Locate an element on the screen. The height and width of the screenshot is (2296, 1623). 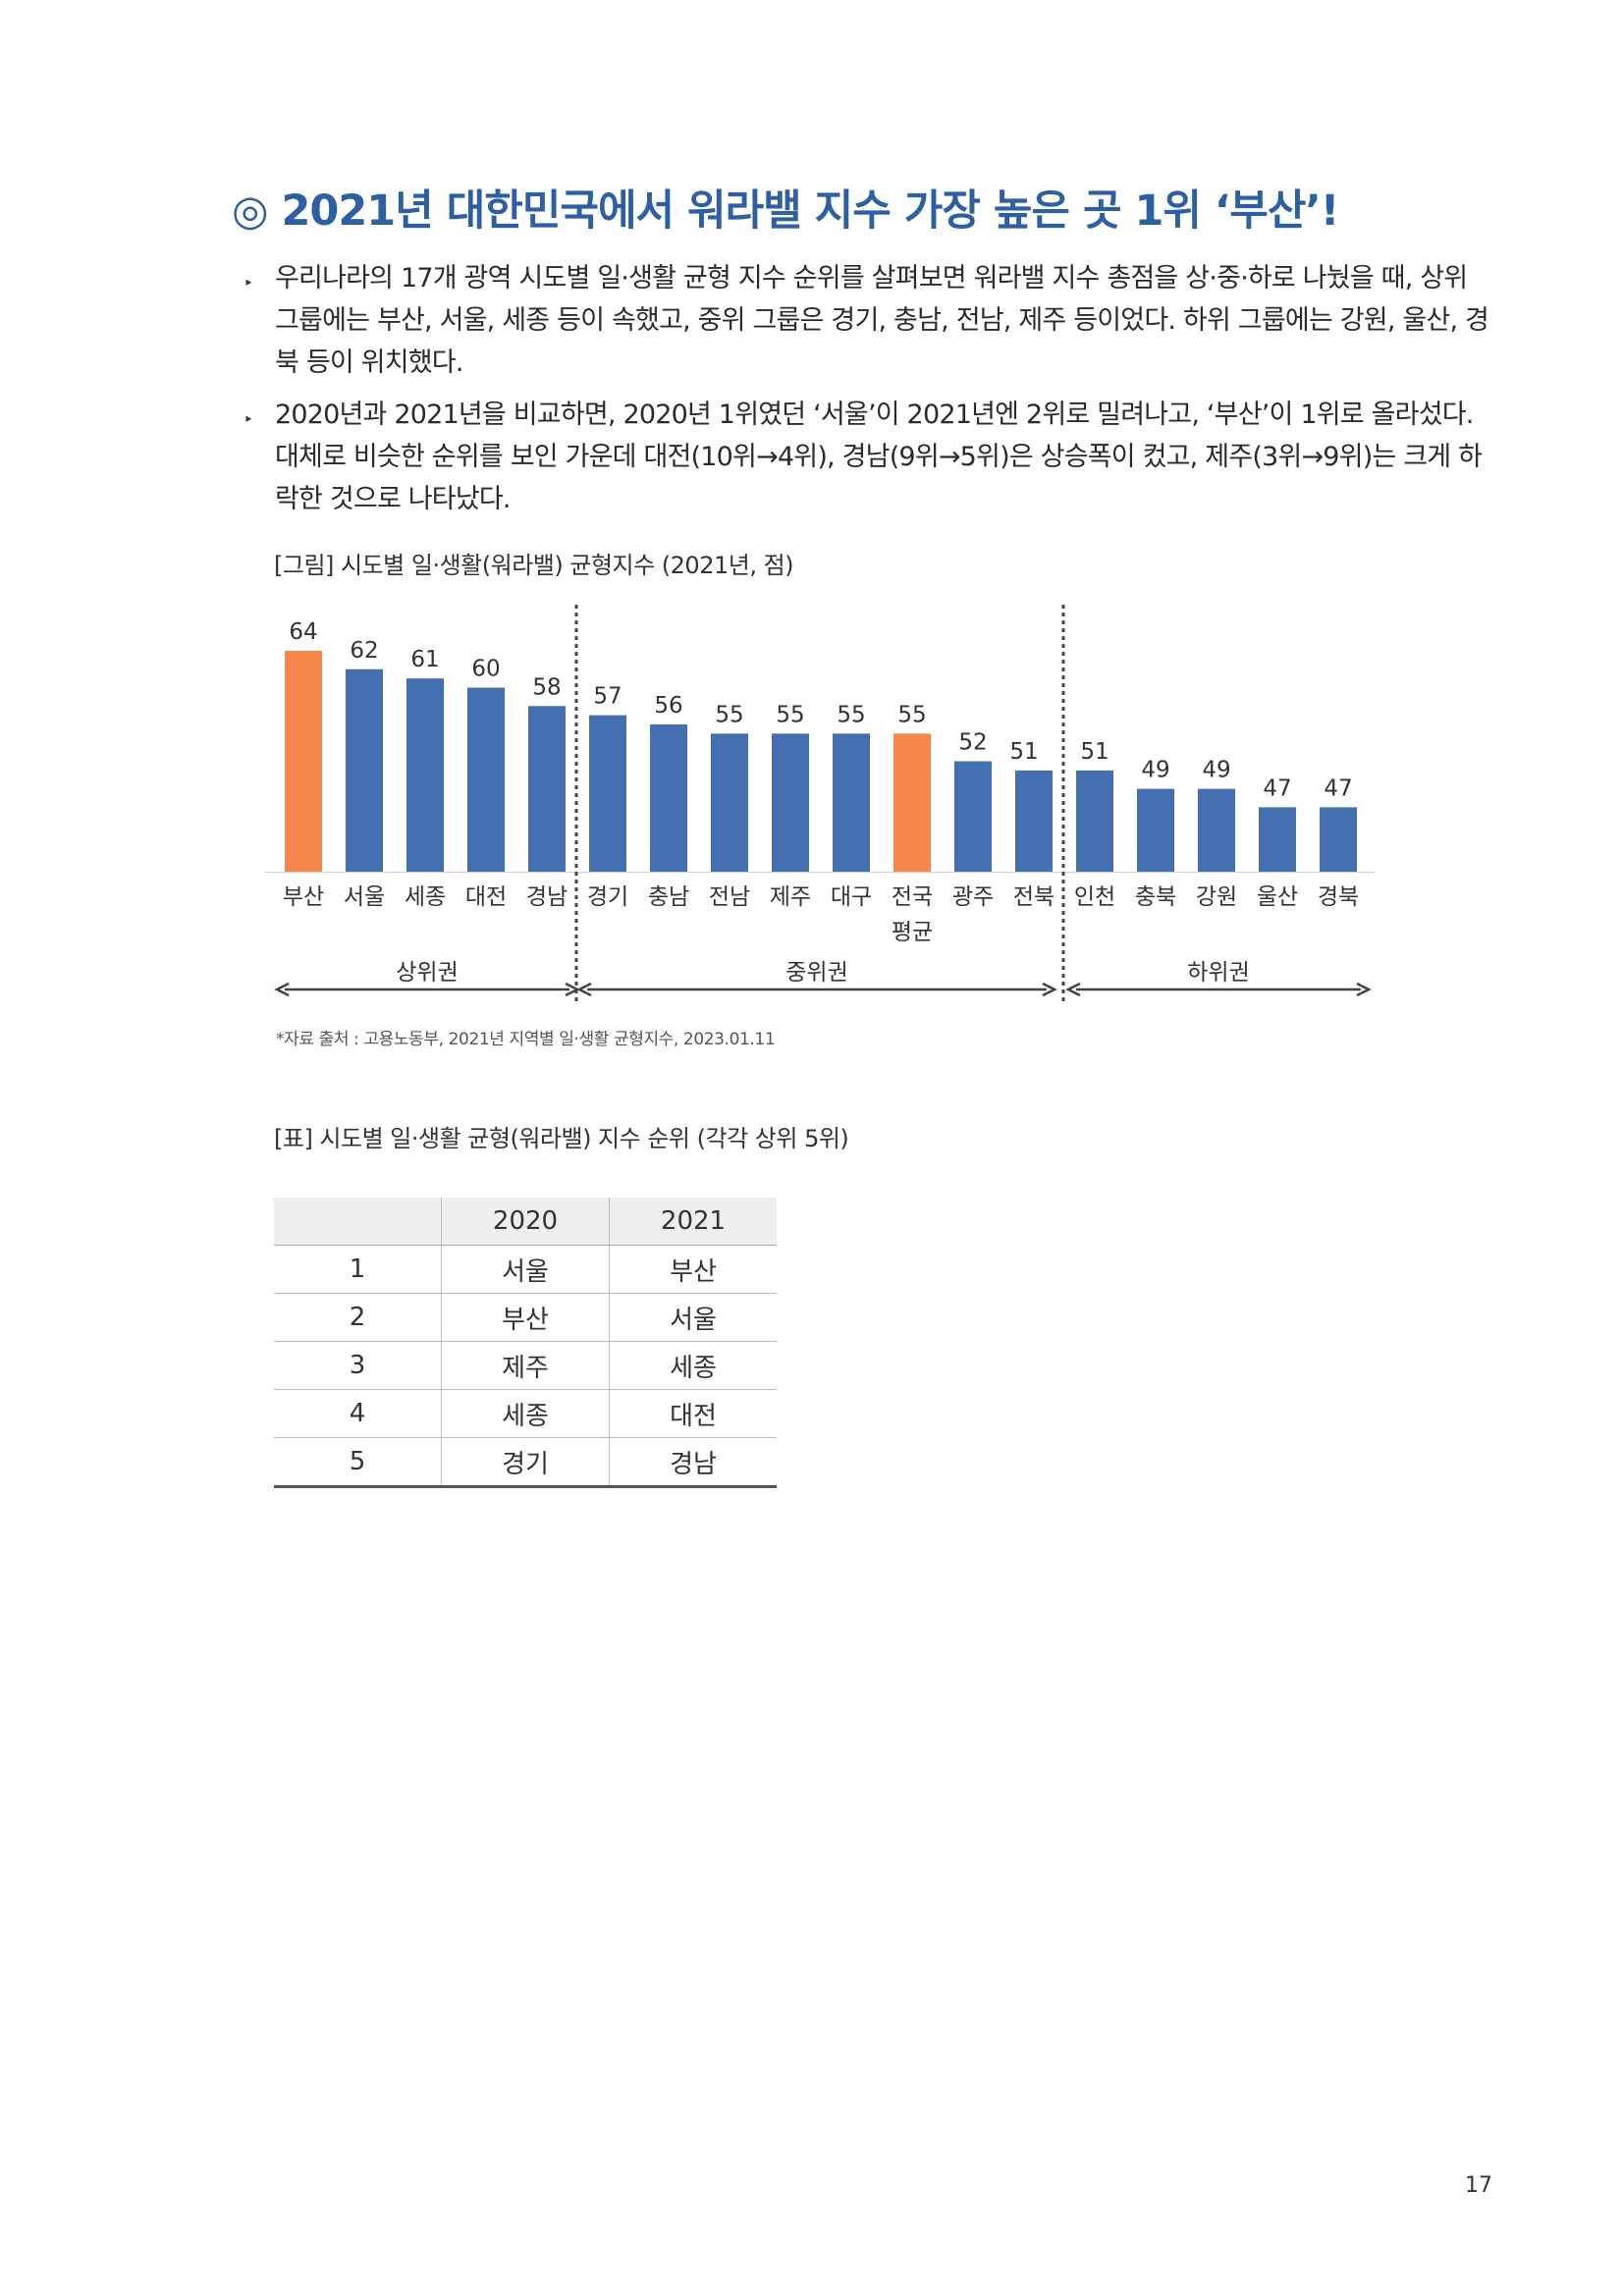
region-2020-cell: 세종 is located at coordinates (526, 1413).